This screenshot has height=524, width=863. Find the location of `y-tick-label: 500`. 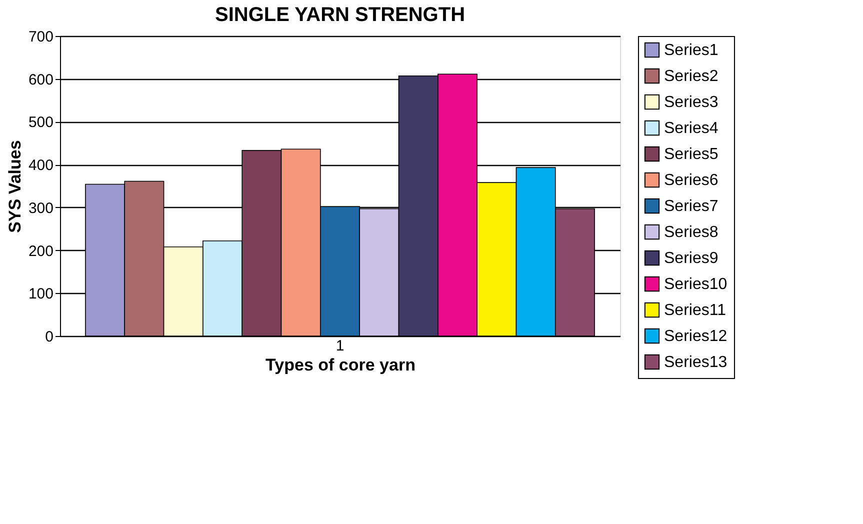

y-tick-label: 500 is located at coordinates (41, 123).